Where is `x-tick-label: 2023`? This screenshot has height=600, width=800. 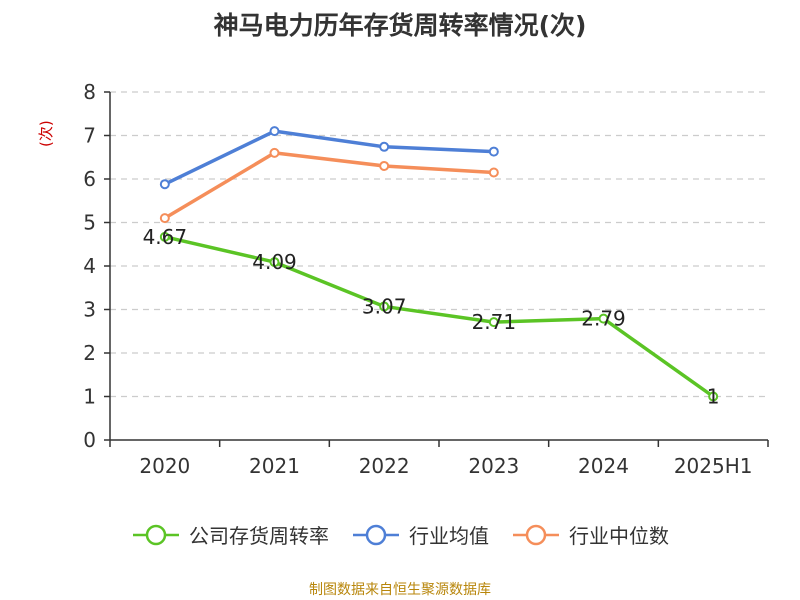
x-tick-label: 2023 is located at coordinates (493, 466).